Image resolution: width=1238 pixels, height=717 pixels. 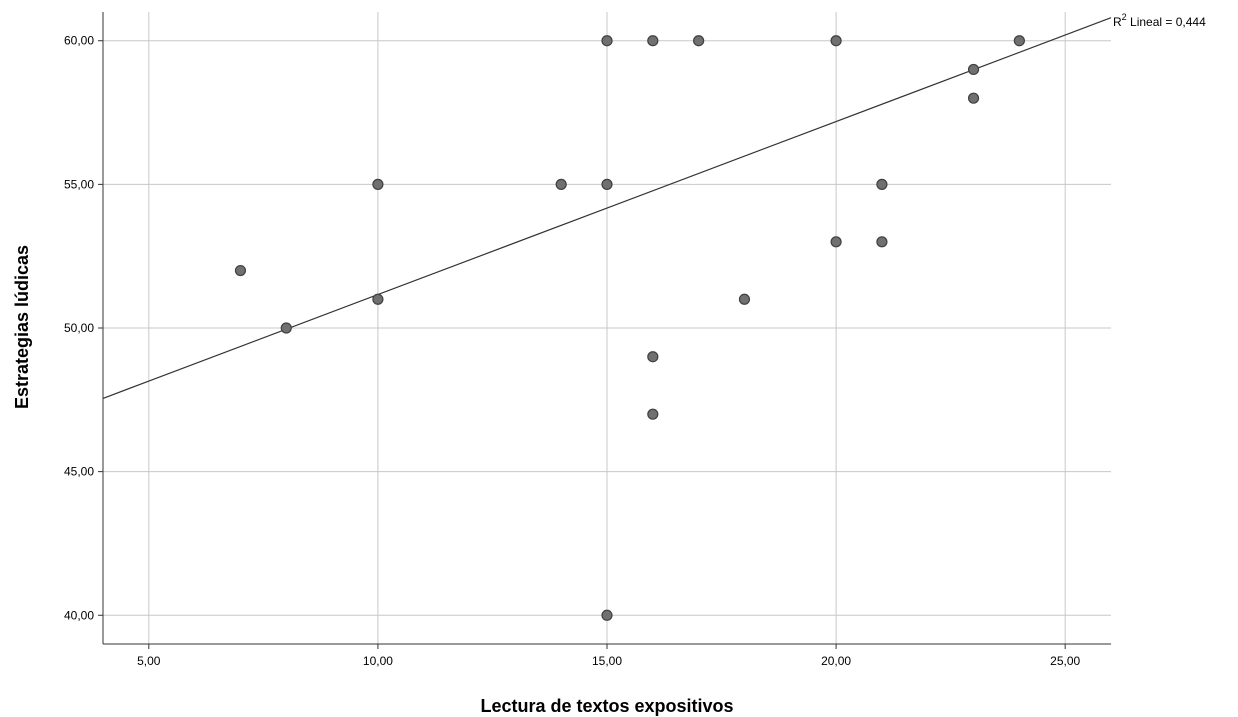 I want to click on y-tick-label: 40,00, so click(x=79, y=615).